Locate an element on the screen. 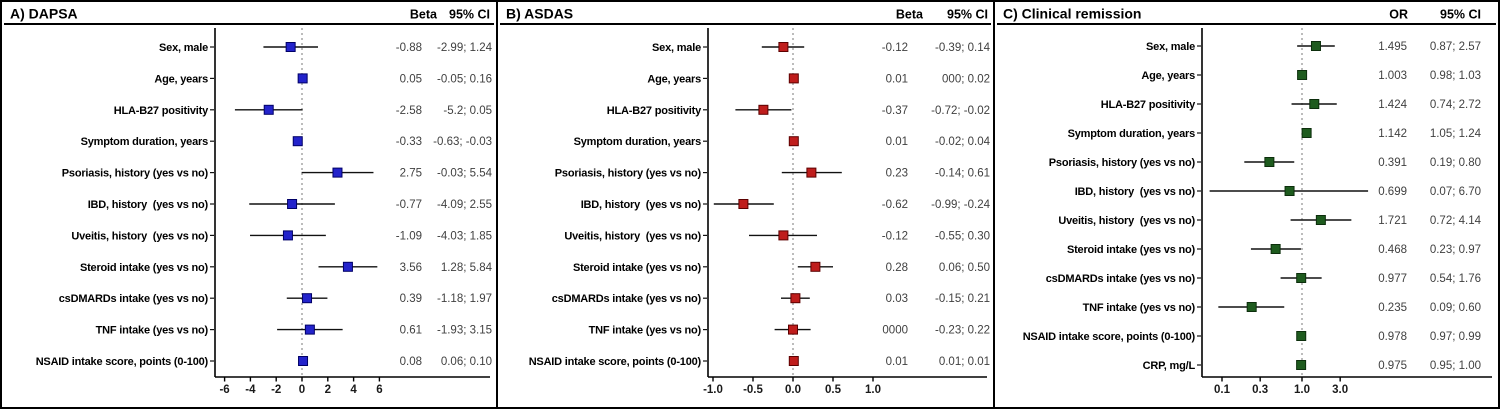 The width and height of the screenshot is (1500, 409). x-tick-label: -0.5 is located at coordinates (753, 390).